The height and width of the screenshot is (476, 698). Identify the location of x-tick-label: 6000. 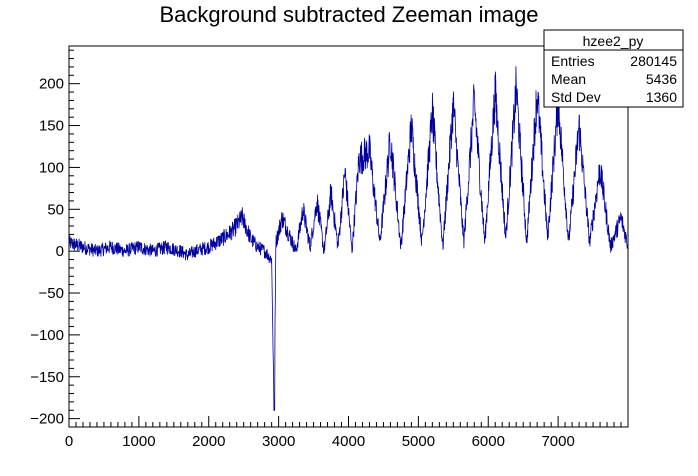
(488, 441).